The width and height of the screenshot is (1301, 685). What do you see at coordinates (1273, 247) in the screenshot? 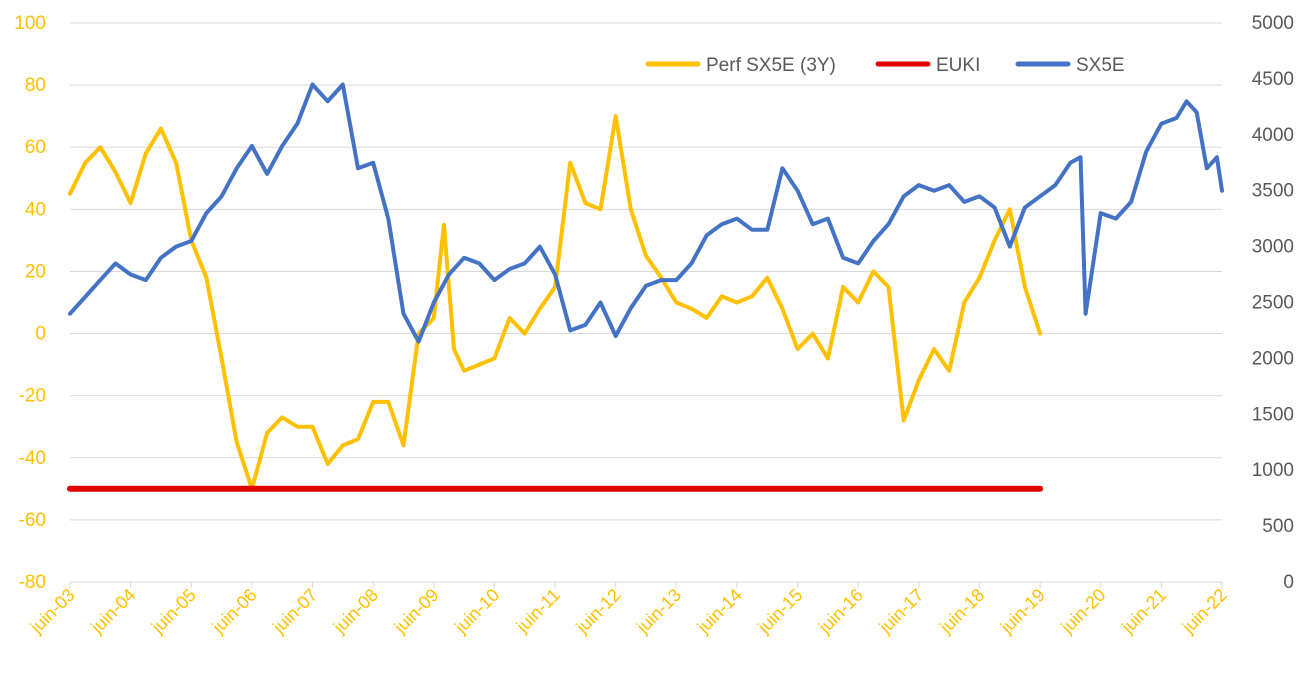
I see `right-tick-label: 3000` at bounding box center [1273, 247].